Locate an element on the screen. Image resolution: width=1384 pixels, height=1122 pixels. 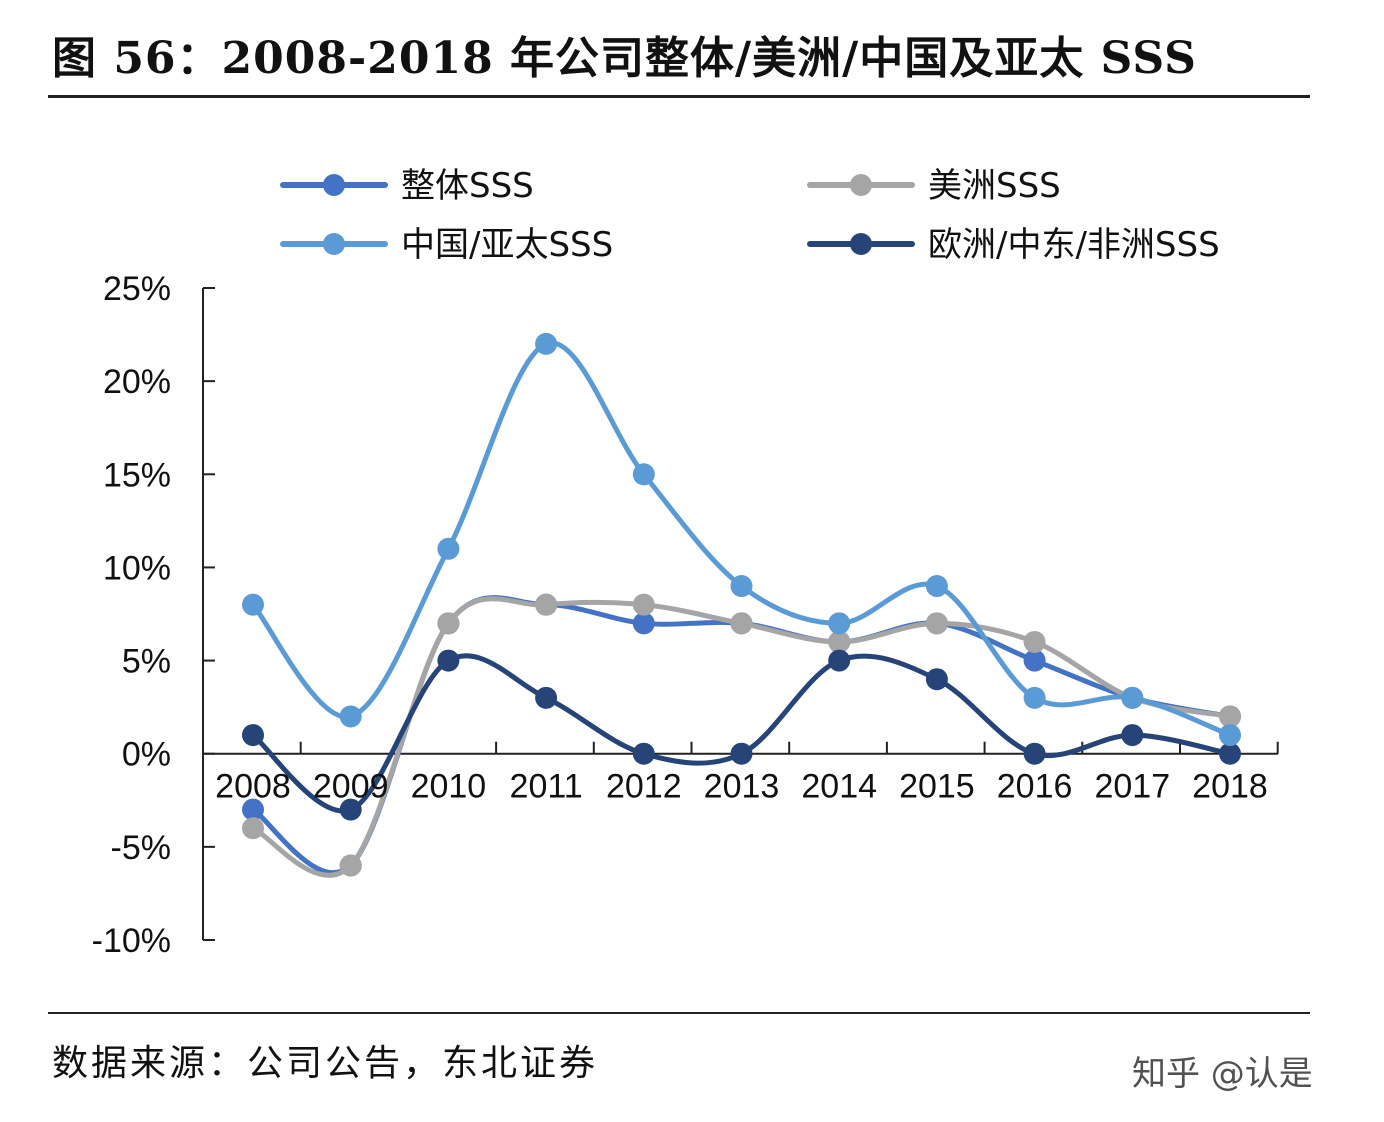
legend-item: 欧洲/中东/非洲SSS is located at coordinates (1013, 245).